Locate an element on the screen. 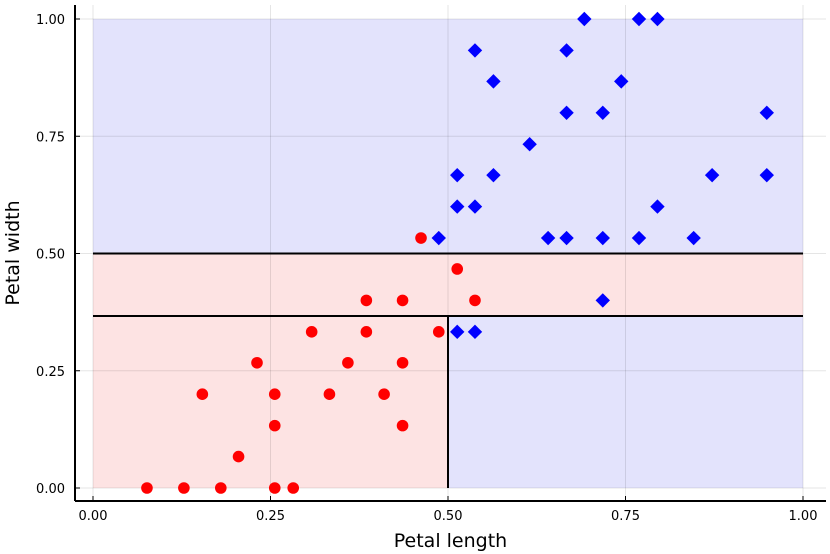  y-tick-label: 1.00 is located at coordinates (50, 20).